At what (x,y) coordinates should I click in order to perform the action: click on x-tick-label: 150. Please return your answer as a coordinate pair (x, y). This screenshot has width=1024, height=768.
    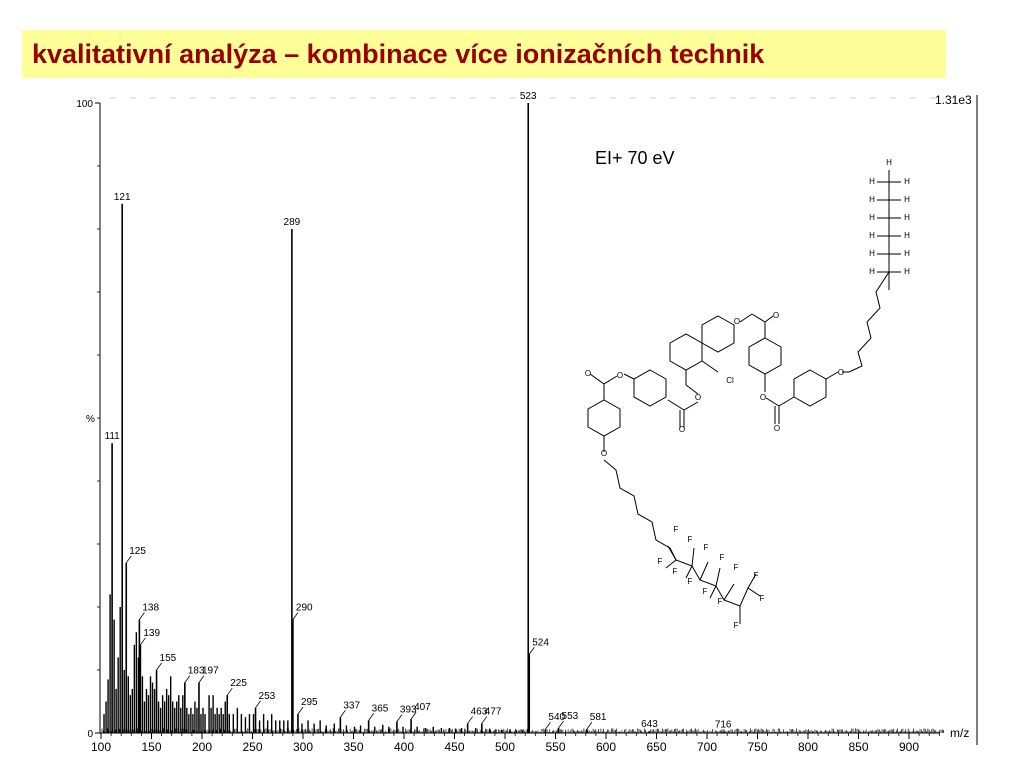
    Looking at the image, I should click on (151, 747).